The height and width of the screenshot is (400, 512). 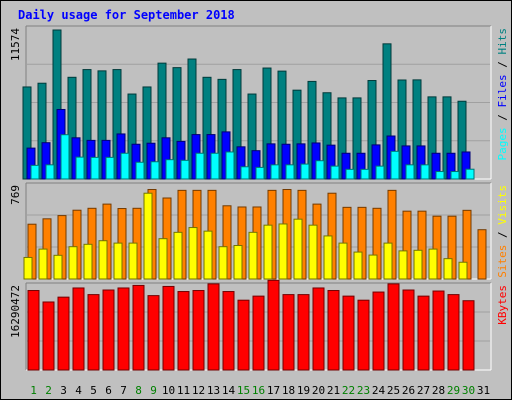 What do you see at coordinates (483, 390) in the screenshot?
I see `x-tick-day-31: 31` at bounding box center [483, 390].